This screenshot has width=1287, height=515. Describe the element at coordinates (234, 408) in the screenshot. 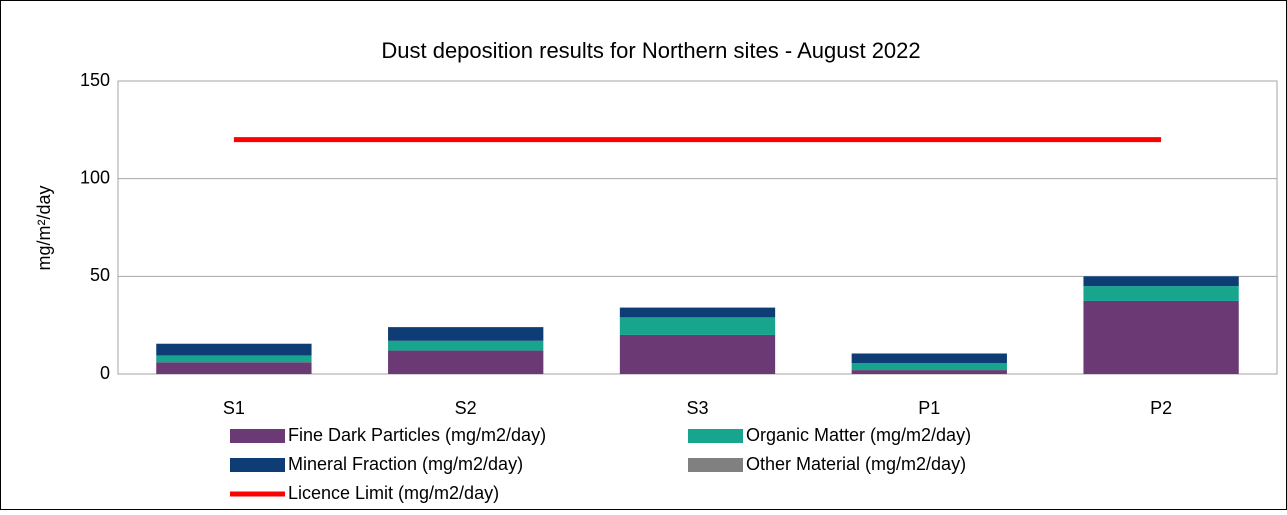

I see `x-tick-label: S1` at that location.